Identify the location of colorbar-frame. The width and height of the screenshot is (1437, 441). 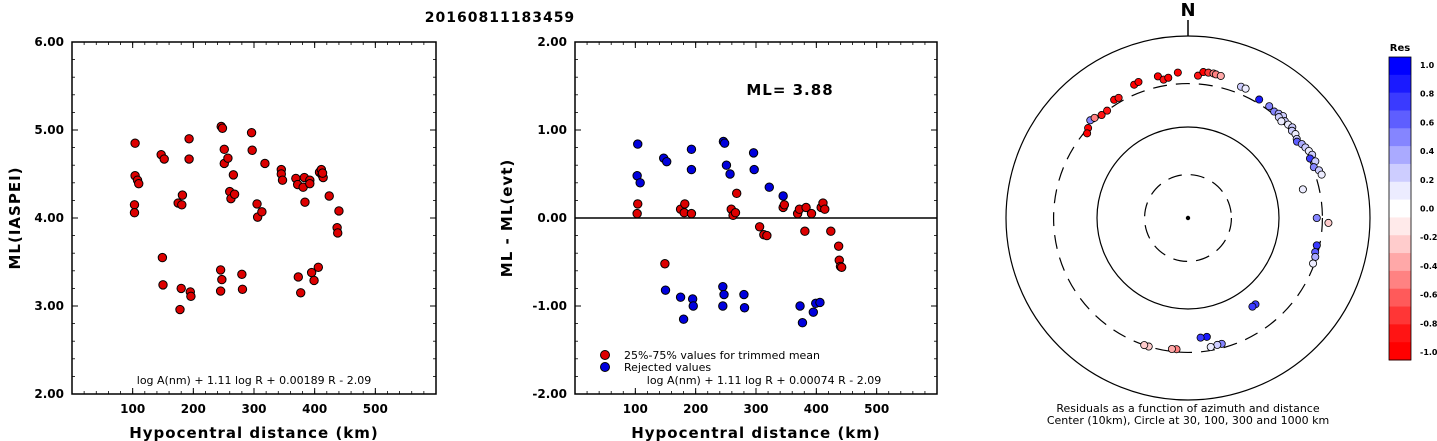
(1400, 208).